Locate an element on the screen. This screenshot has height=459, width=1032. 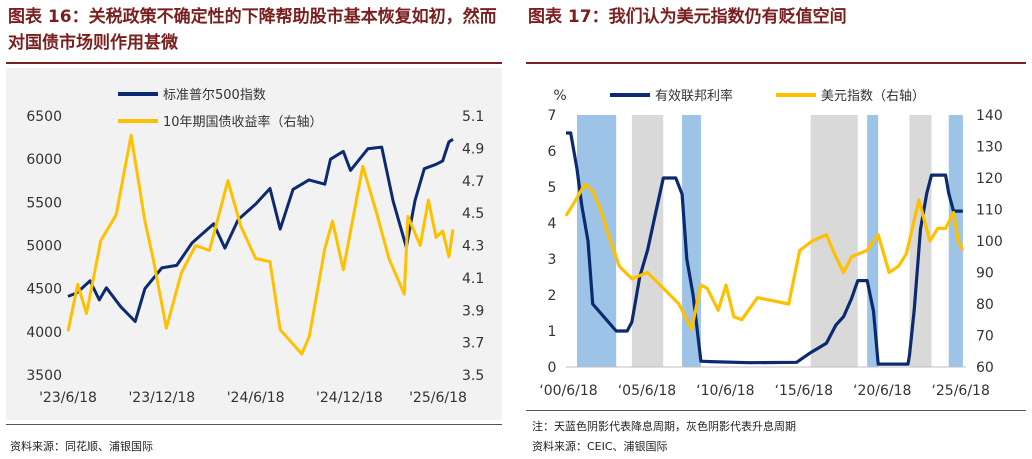
right-source: 资料来源：CEIC、浦银国际 is located at coordinates (600, 446).